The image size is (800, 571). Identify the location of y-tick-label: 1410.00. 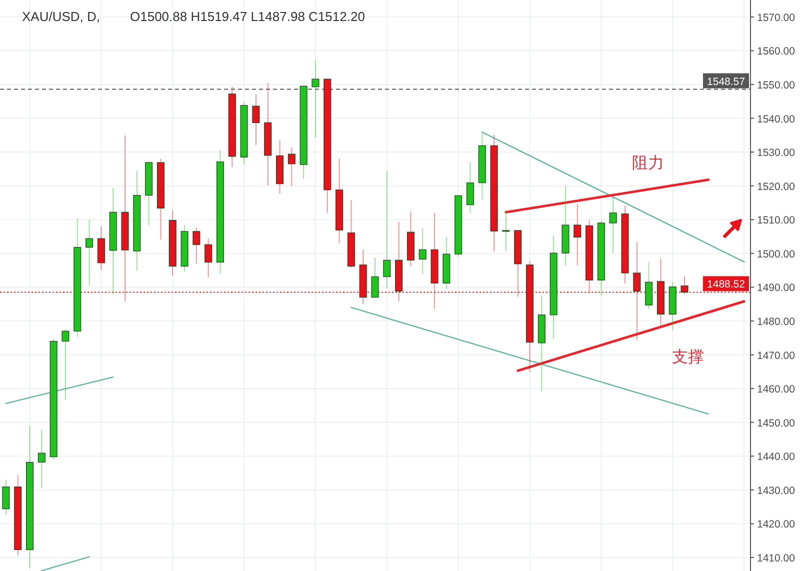
(776, 558).